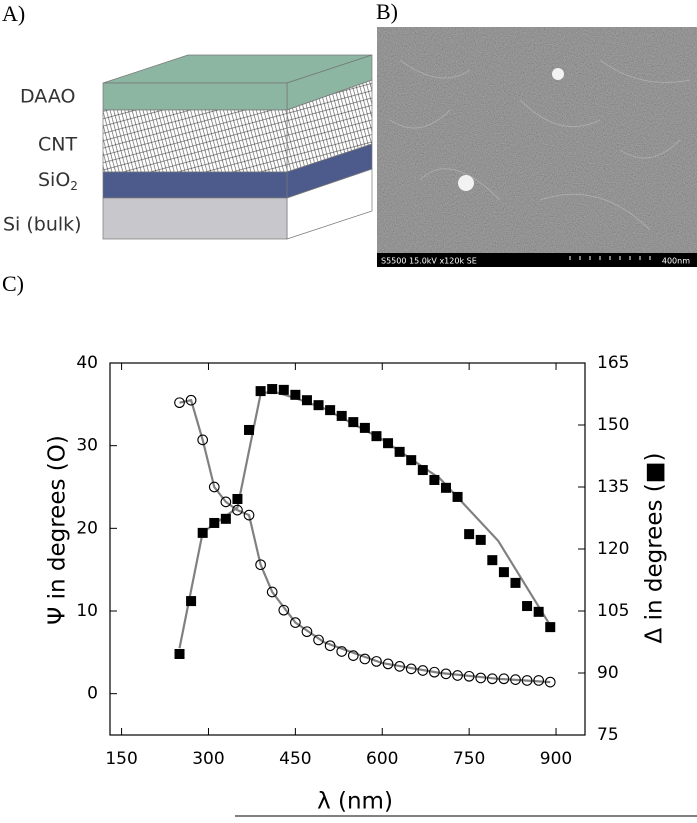  What do you see at coordinates (13, 13) in the screenshot?
I see `panel-label: A)` at bounding box center [13, 13].